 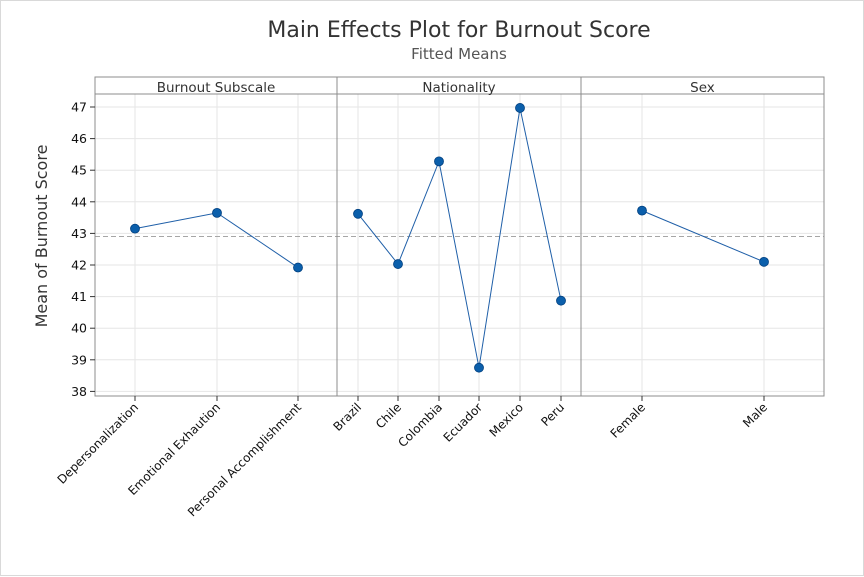 I want to click on y-tick-label: 40, so click(x=79, y=328).